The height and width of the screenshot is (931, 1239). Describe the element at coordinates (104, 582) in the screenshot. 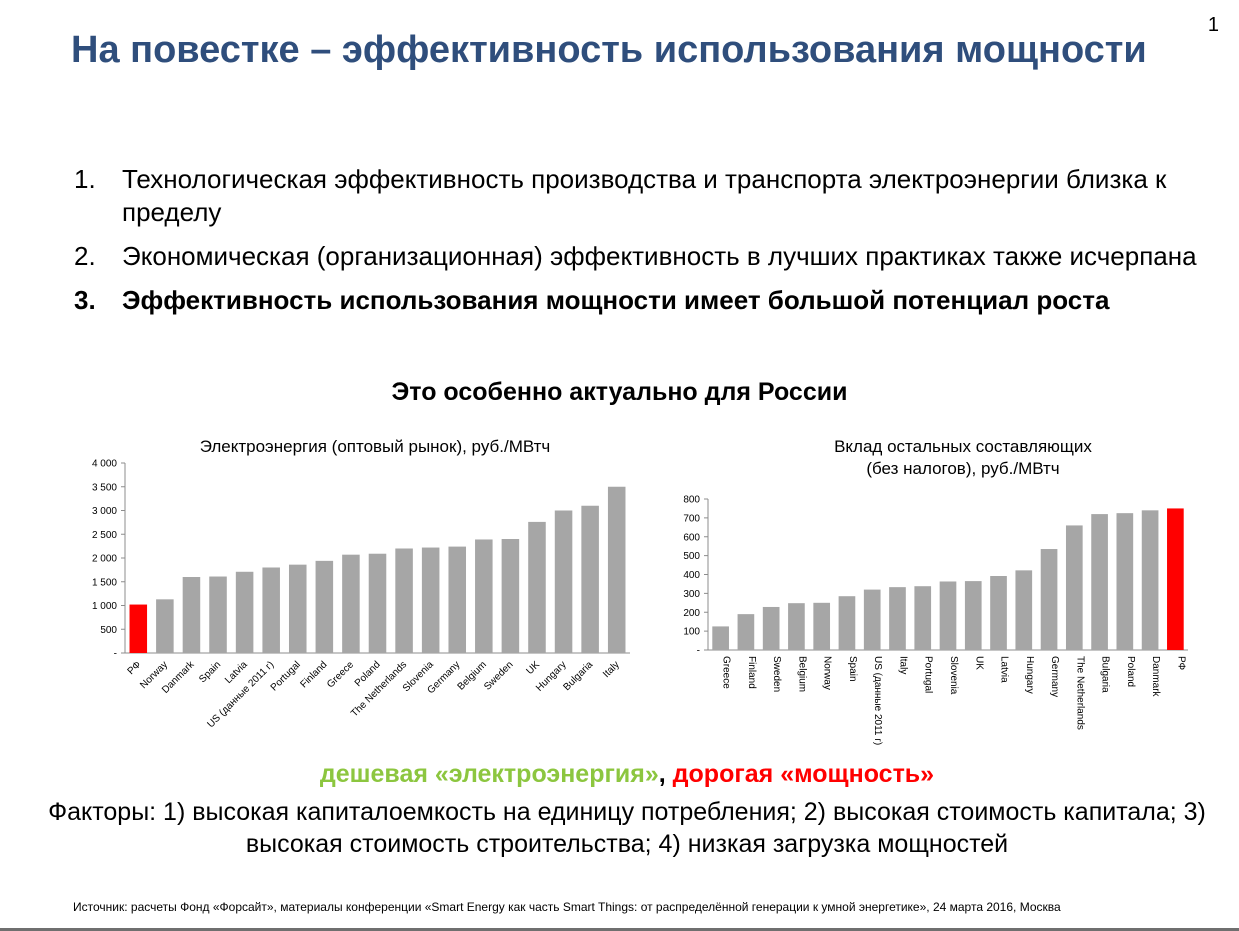

I see `y-tick-label: 1 500` at that location.